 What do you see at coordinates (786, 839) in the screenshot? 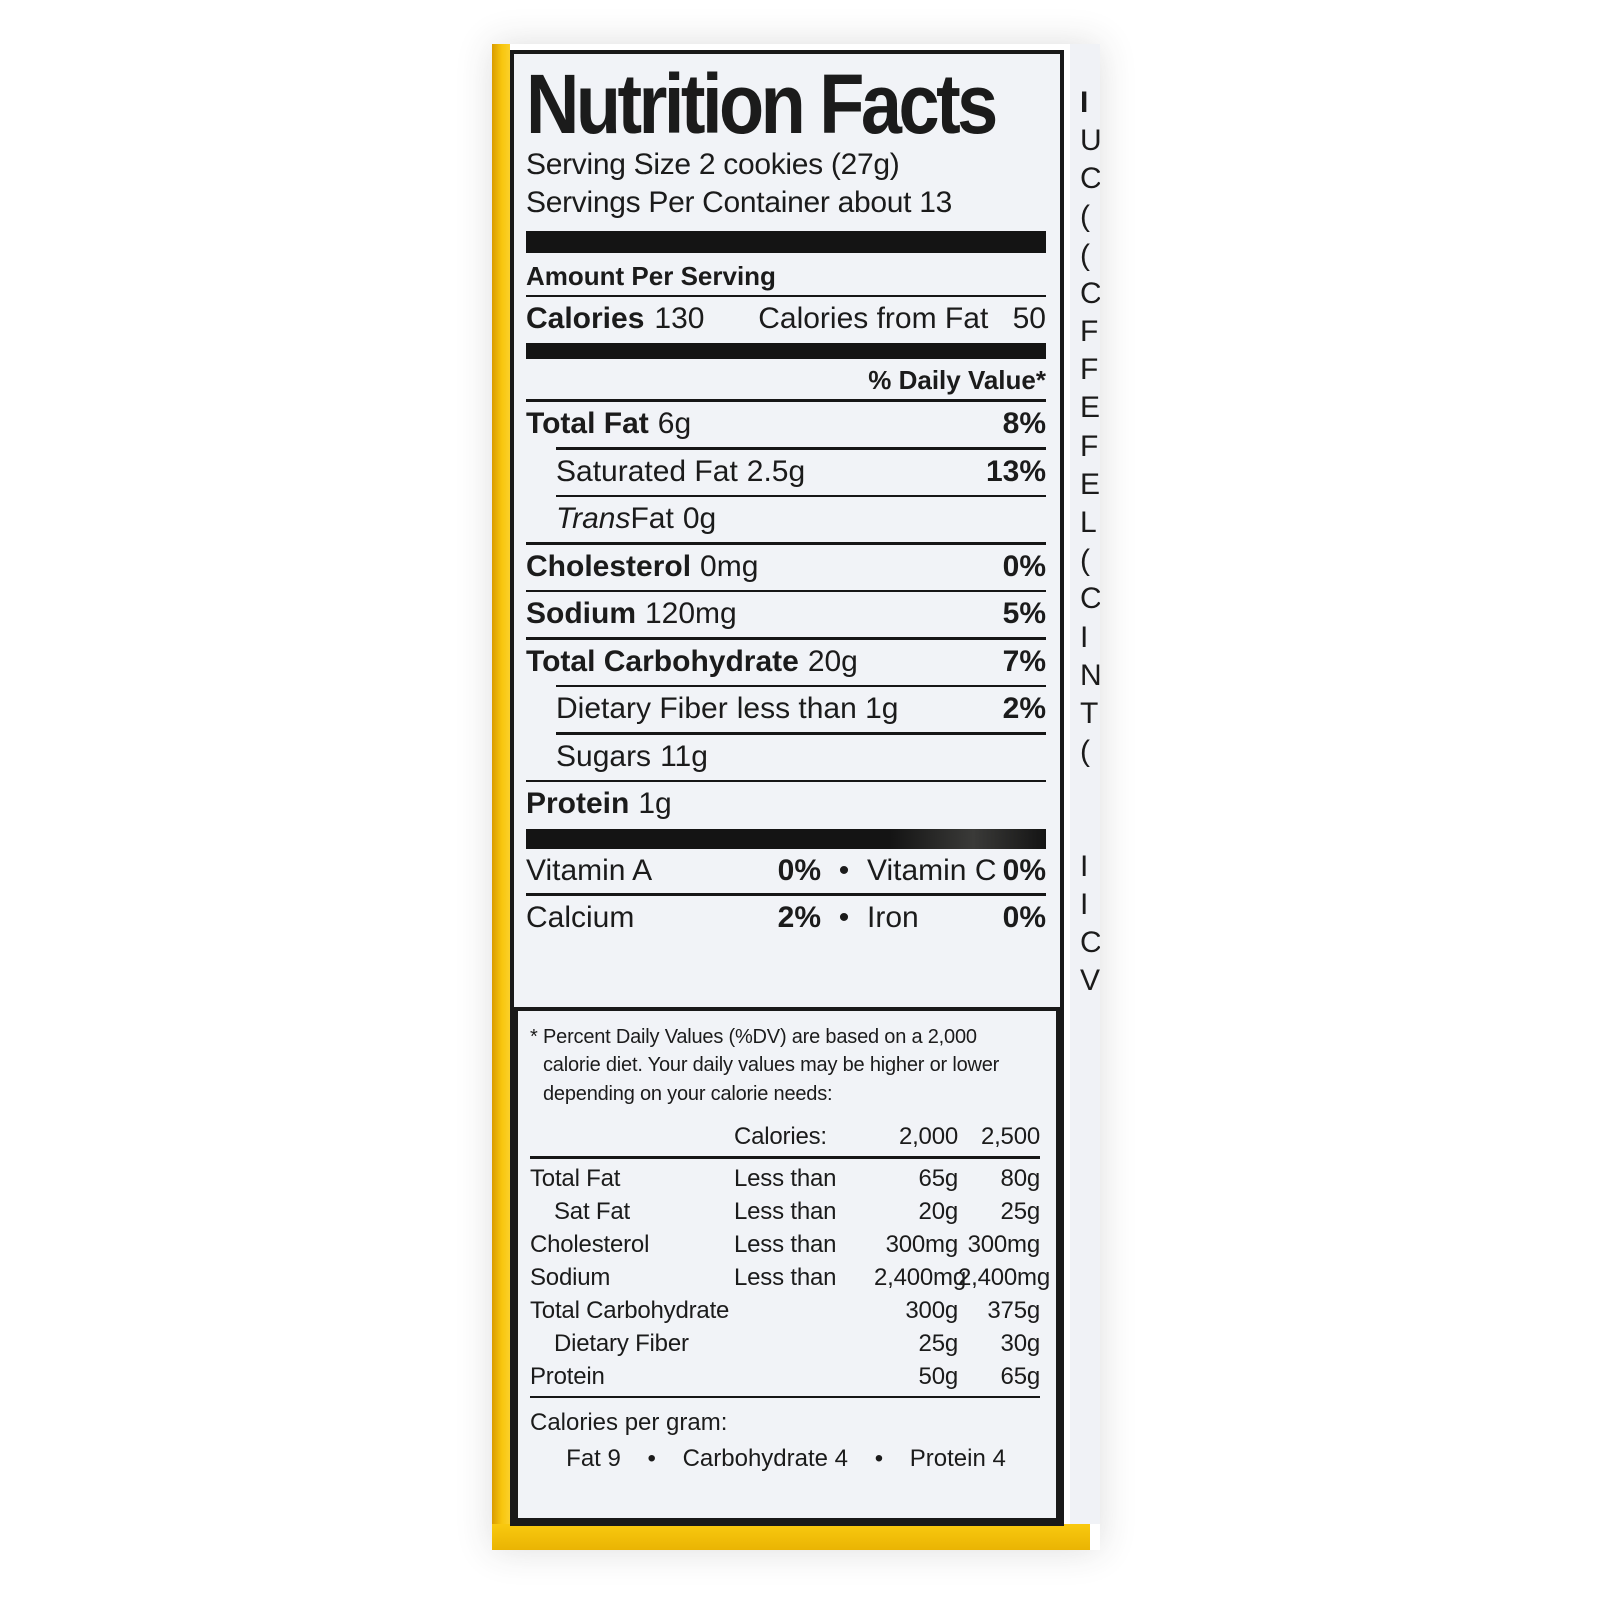
I see `divider-thick-bar` at bounding box center [786, 839].